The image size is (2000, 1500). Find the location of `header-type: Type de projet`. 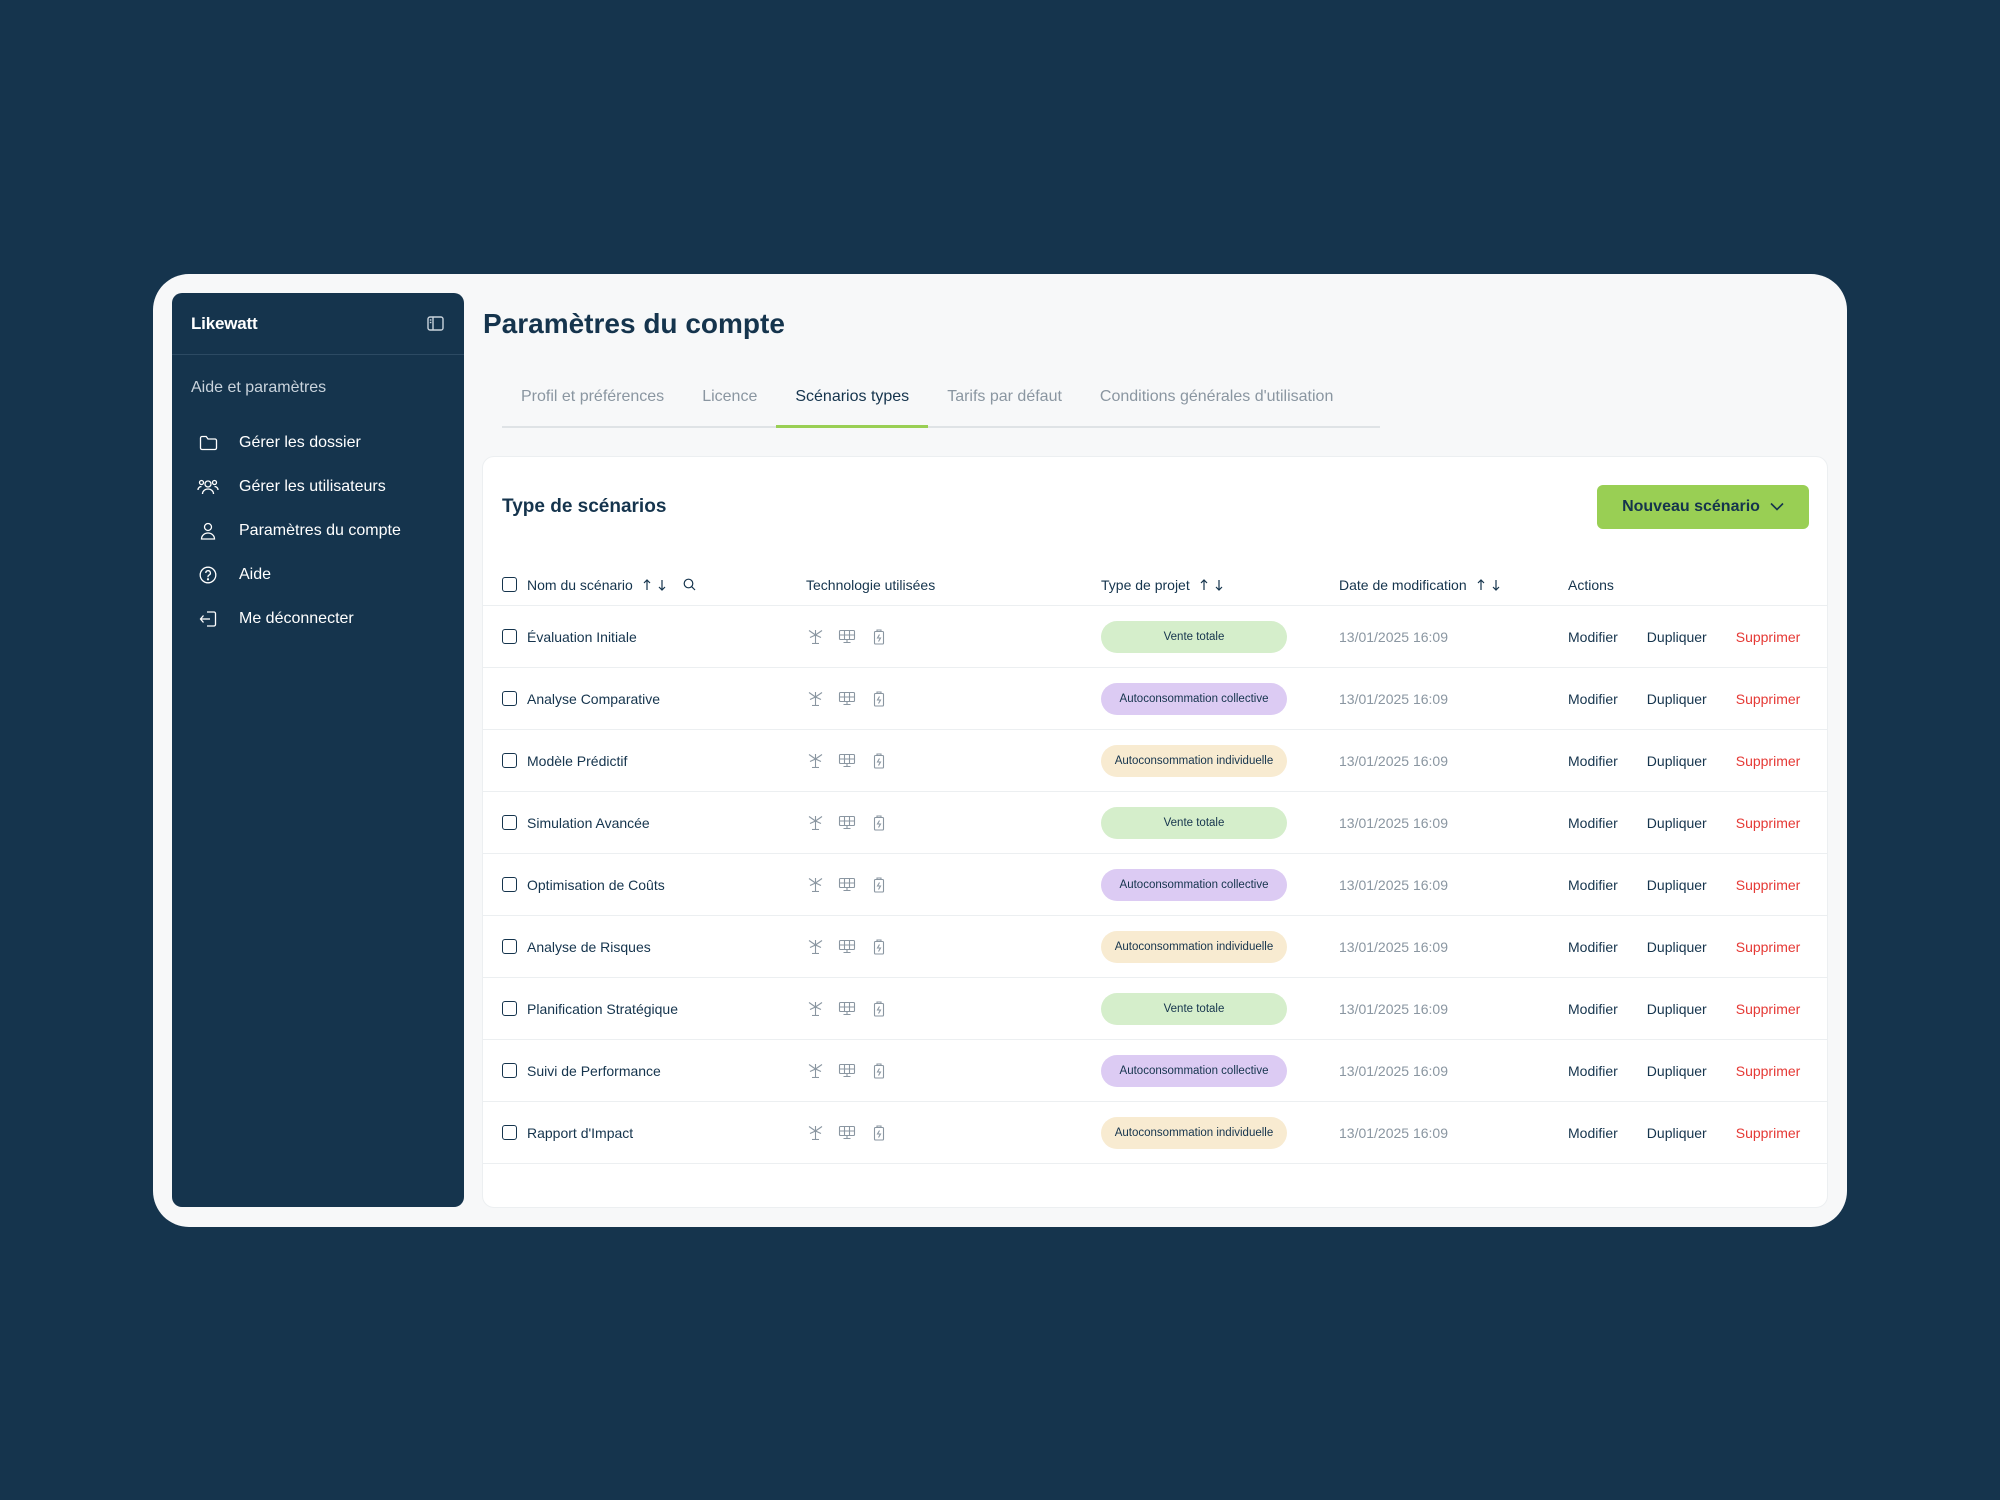

header-type: Type de projet is located at coordinates (1145, 584).